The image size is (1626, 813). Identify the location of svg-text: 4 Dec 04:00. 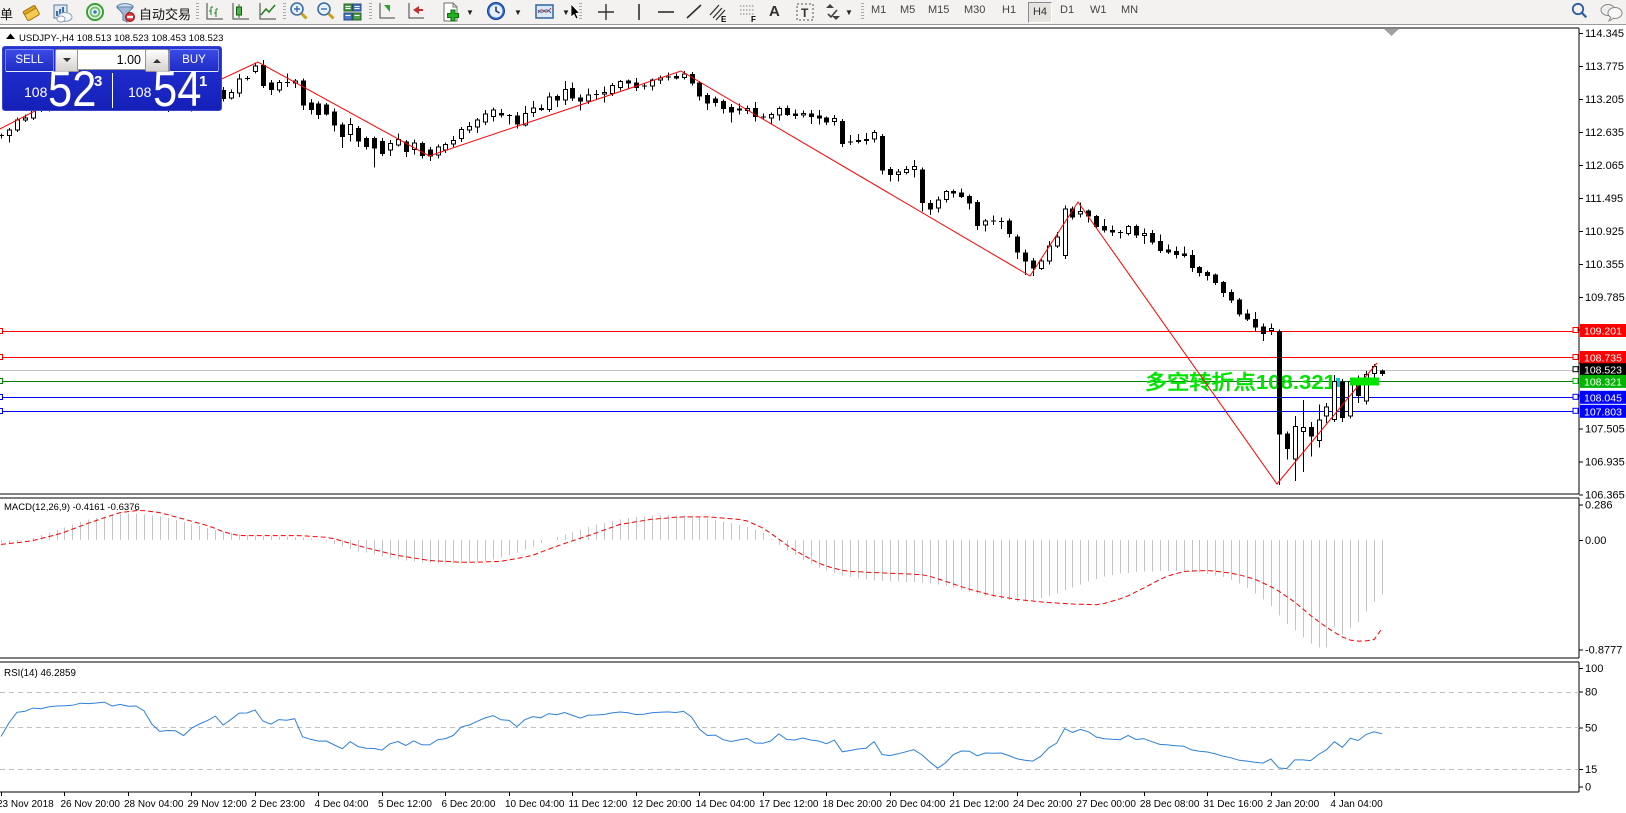
(342, 804).